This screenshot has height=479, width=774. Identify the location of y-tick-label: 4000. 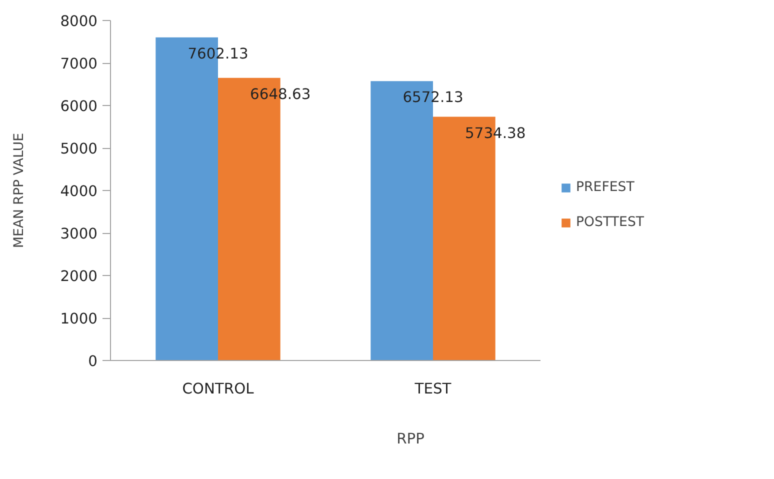
(79, 191).